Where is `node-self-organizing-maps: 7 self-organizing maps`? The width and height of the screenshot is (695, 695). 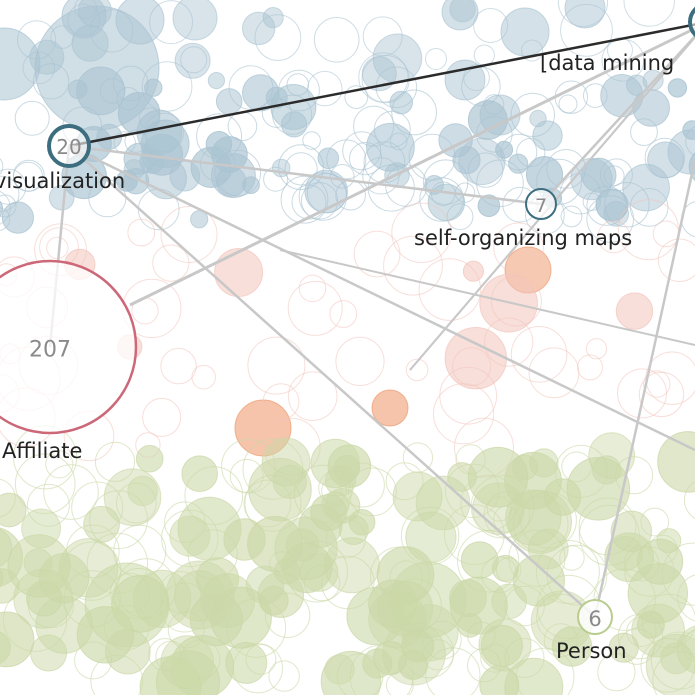 node-self-organizing-maps: 7 self-organizing maps is located at coordinates (523, 219).